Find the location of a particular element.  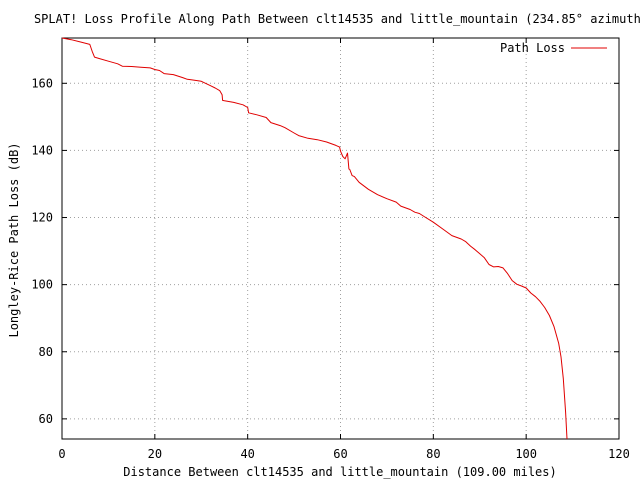

legend: Path Loss is located at coordinates (553, 48).